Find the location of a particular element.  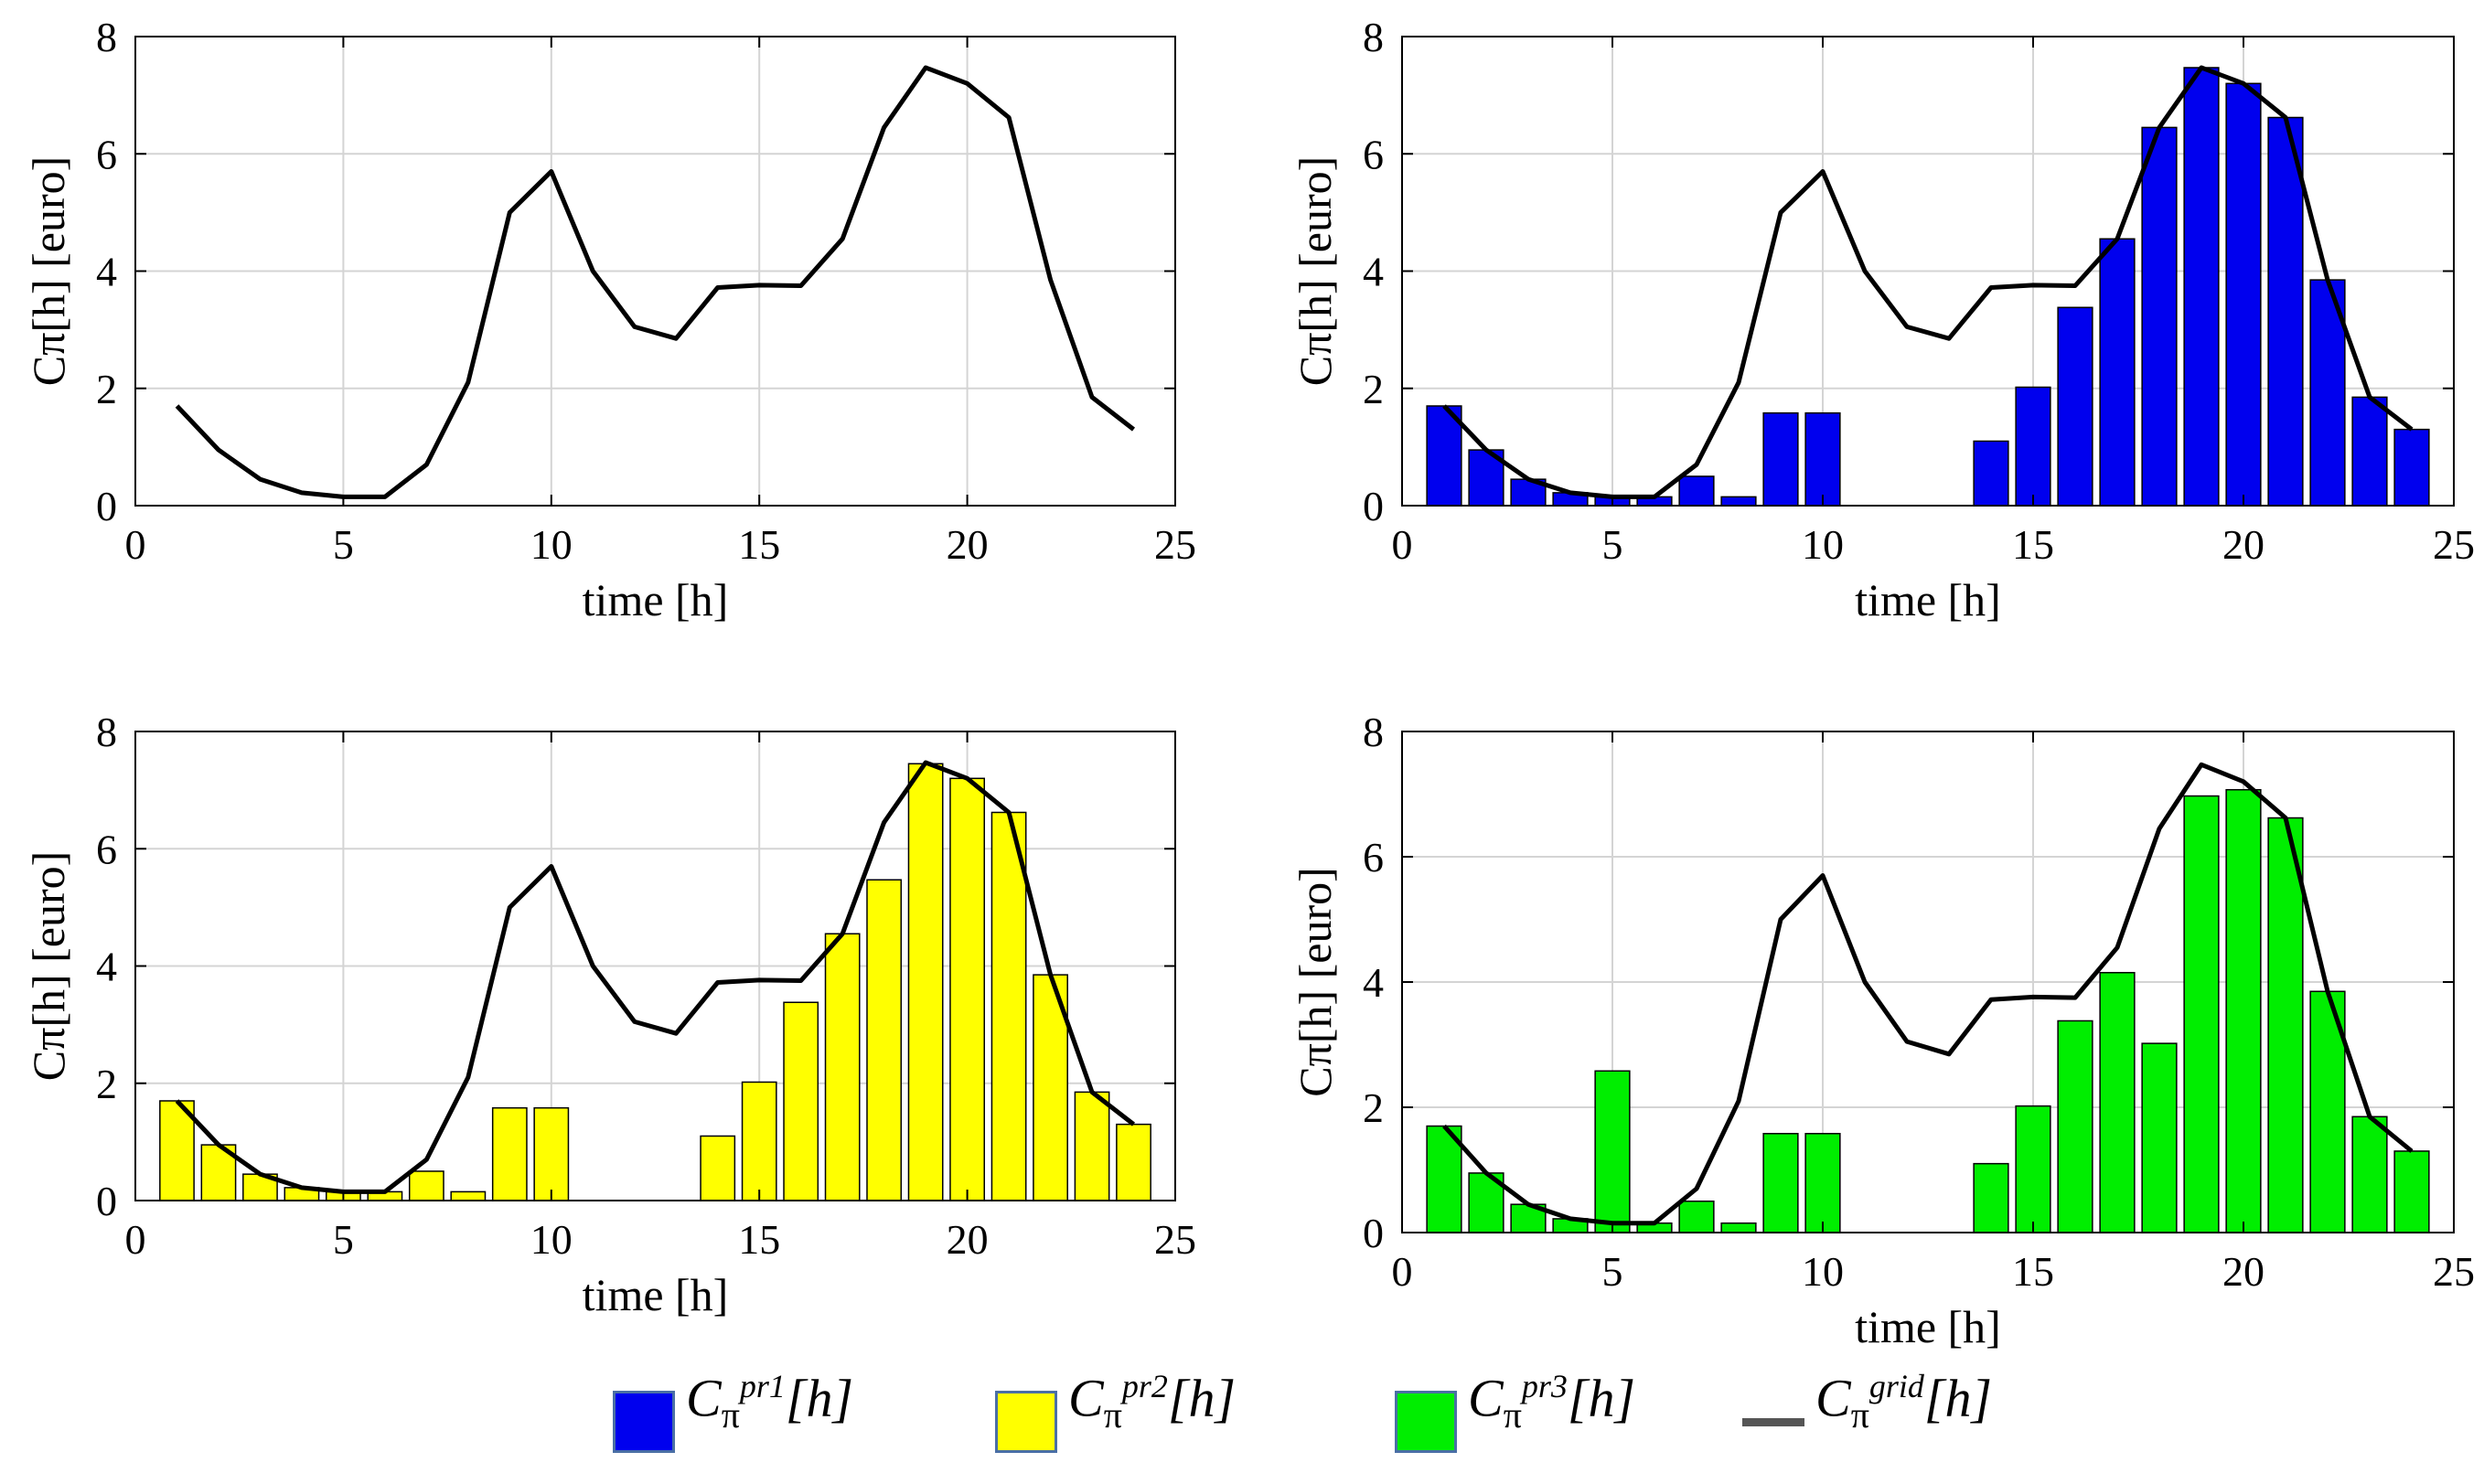

legend-label-pr2: Cπpr2[h] is located at coordinates (1152, 1402).